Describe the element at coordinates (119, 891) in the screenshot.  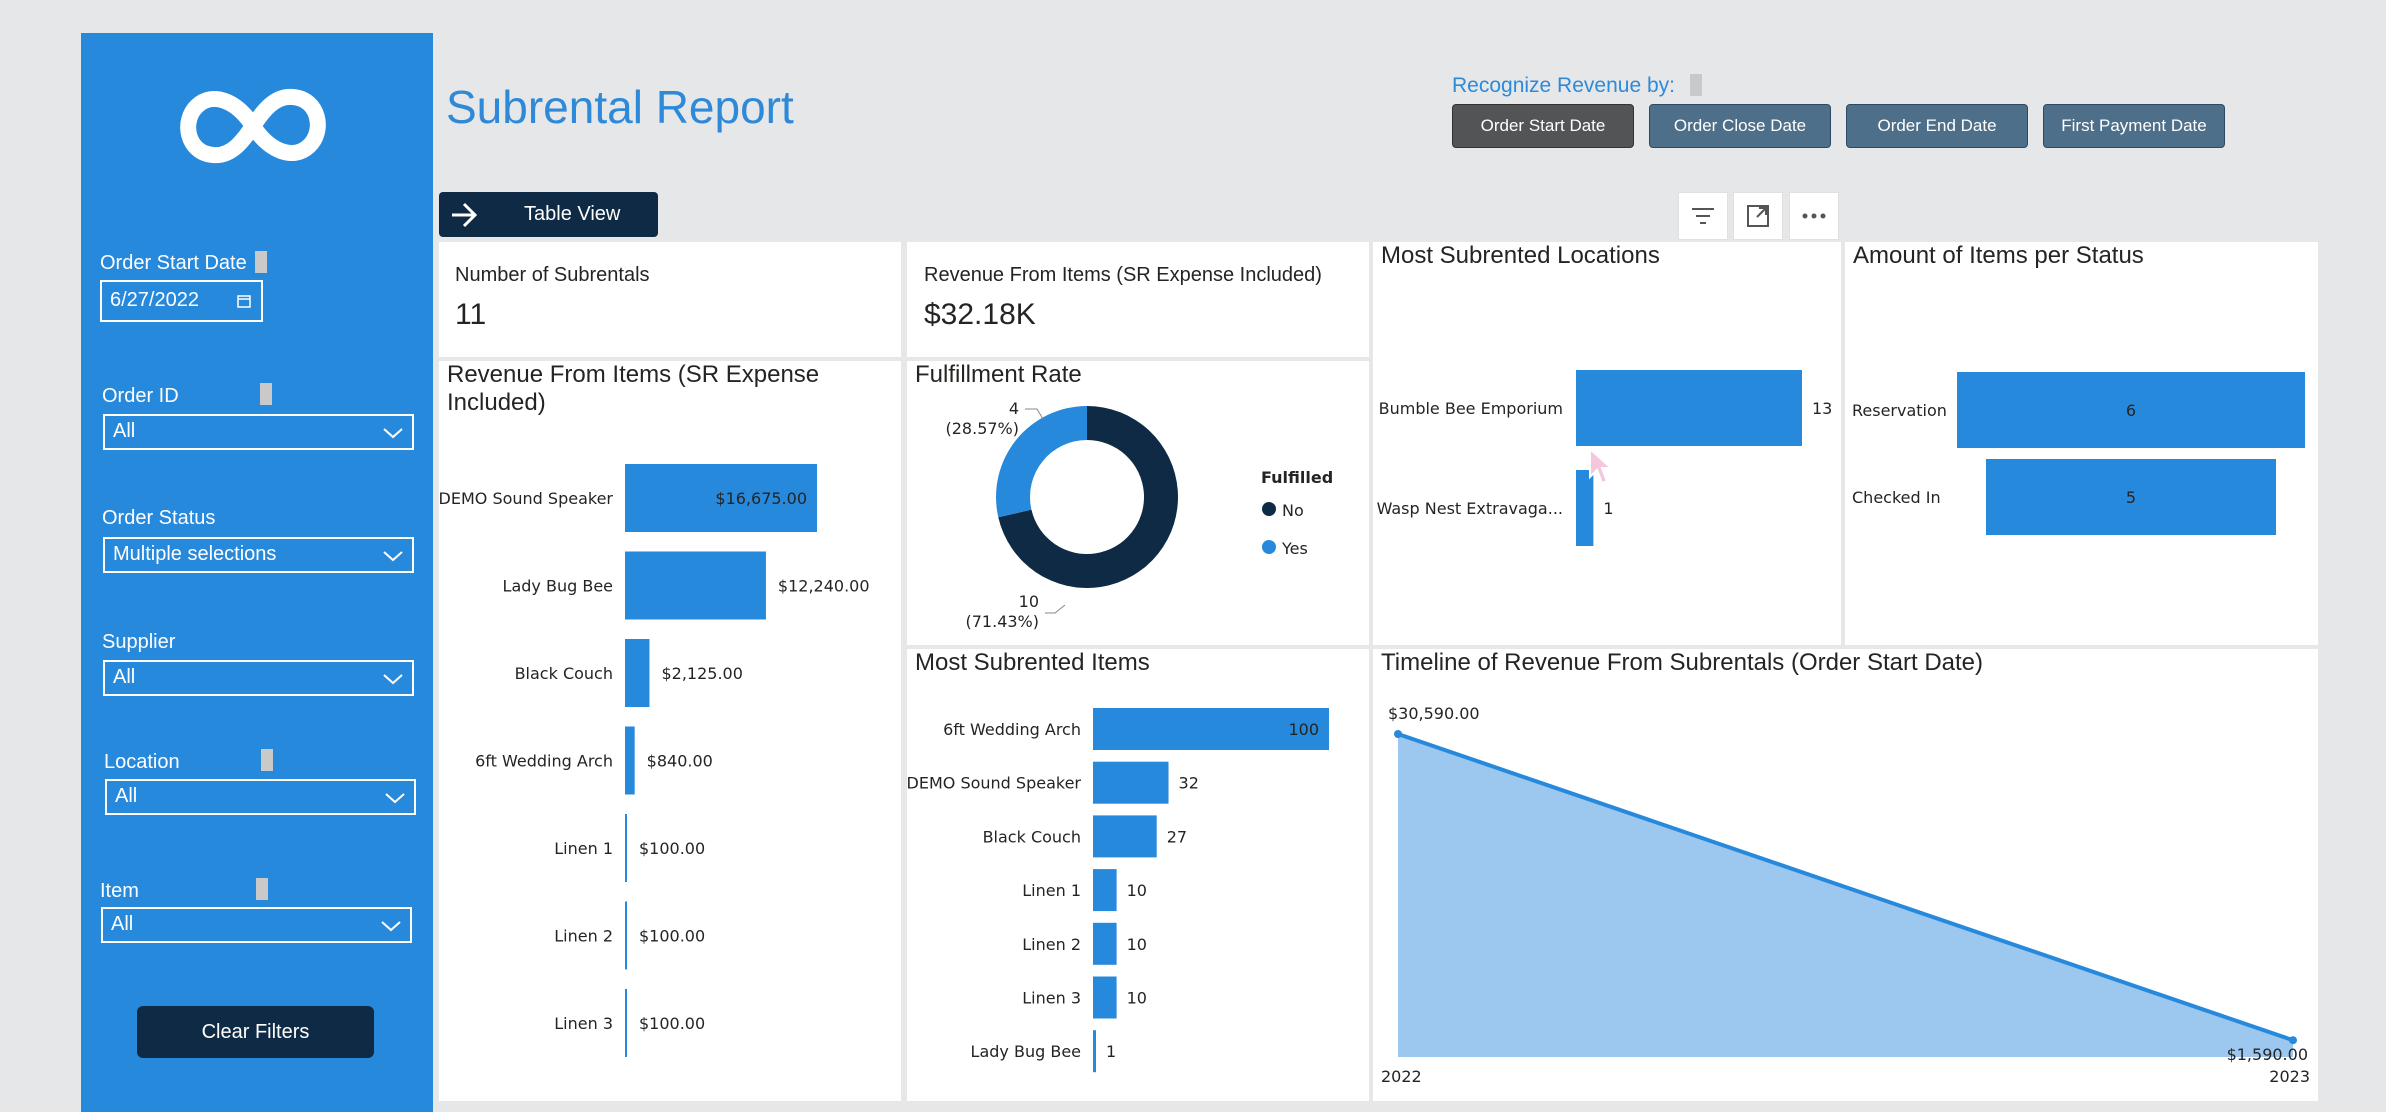
I see `item-label: Item` at that location.